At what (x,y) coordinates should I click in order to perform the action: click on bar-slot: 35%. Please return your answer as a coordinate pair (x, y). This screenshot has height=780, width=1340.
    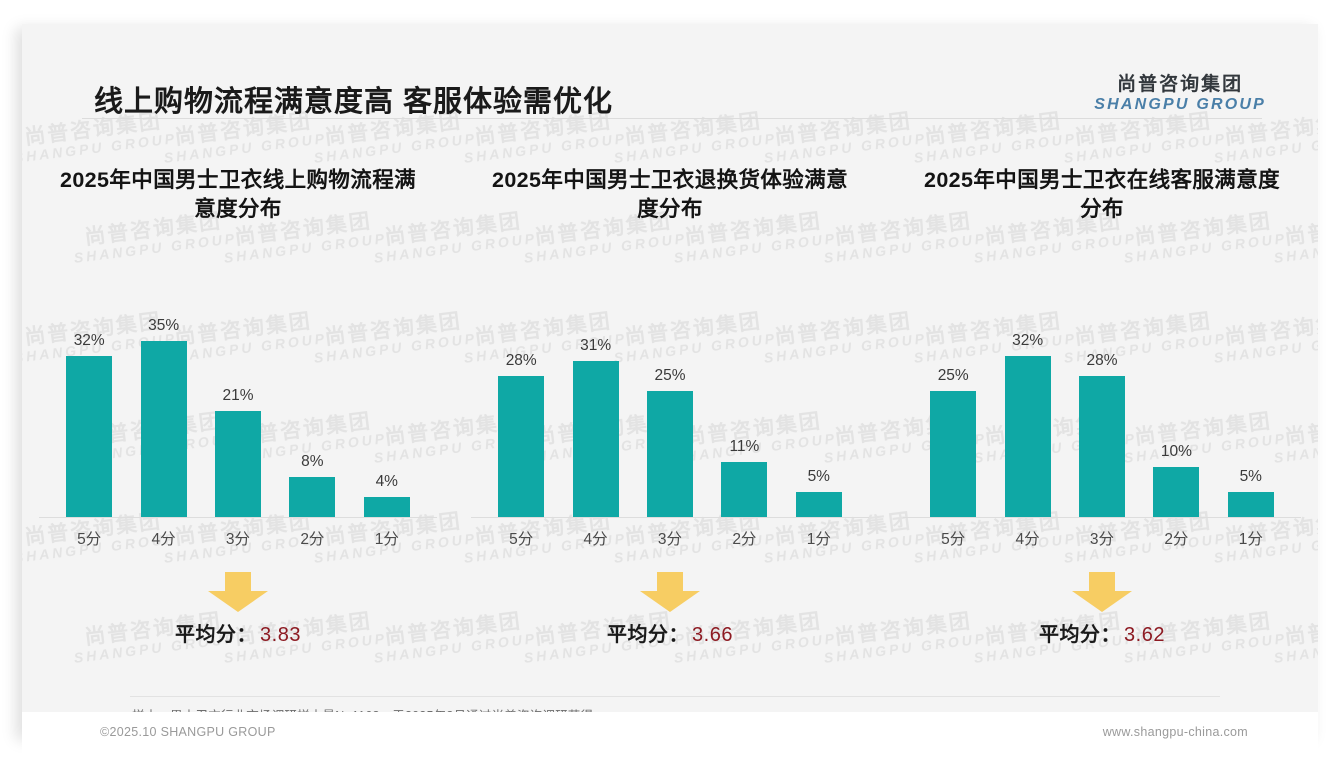
    Looking at the image, I should click on (163, 399).